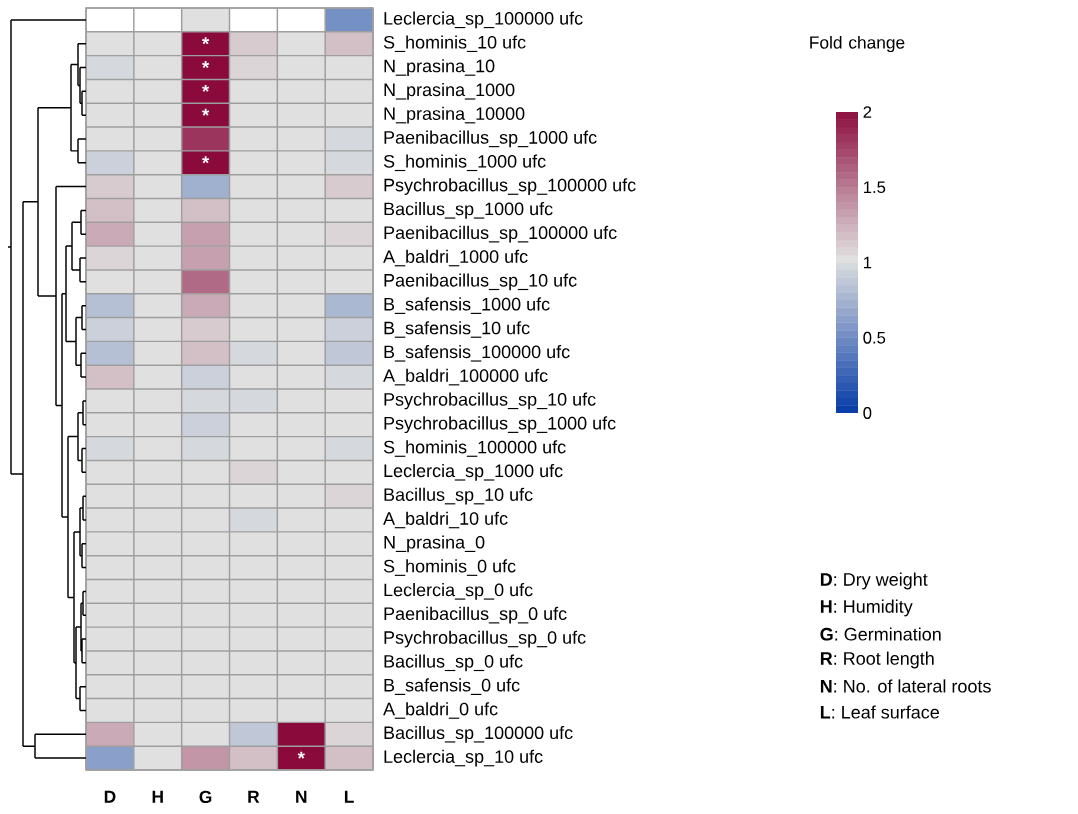 The height and width of the screenshot is (814, 1078). What do you see at coordinates (157, 796) in the screenshot?
I see `x-tick-label: H` at bounding box center [157, 796].